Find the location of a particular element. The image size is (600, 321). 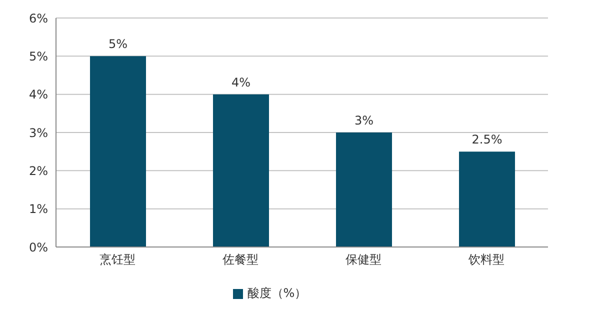

data-label: 3% is located at coordinates (364, 121).